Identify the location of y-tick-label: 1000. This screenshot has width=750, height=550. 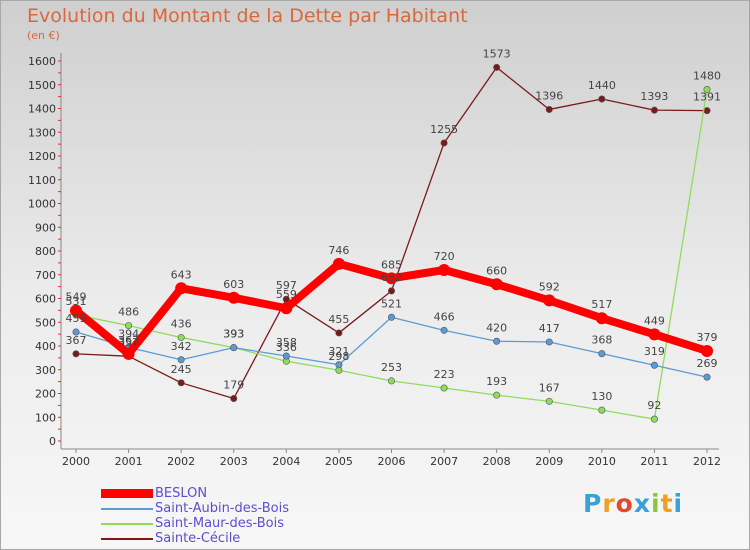
(42, 204).